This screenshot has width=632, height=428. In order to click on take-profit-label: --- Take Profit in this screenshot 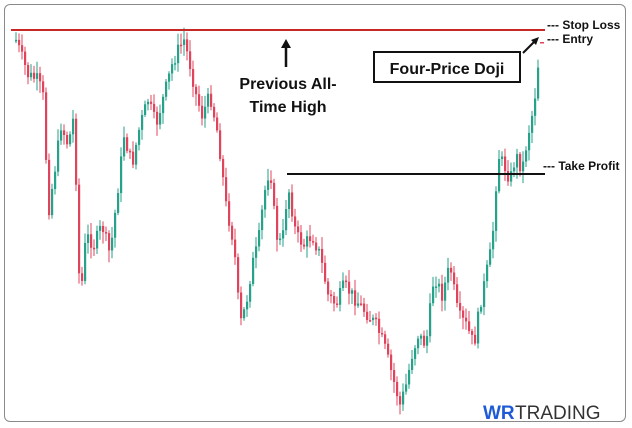, I will do `click(581, 166)`.